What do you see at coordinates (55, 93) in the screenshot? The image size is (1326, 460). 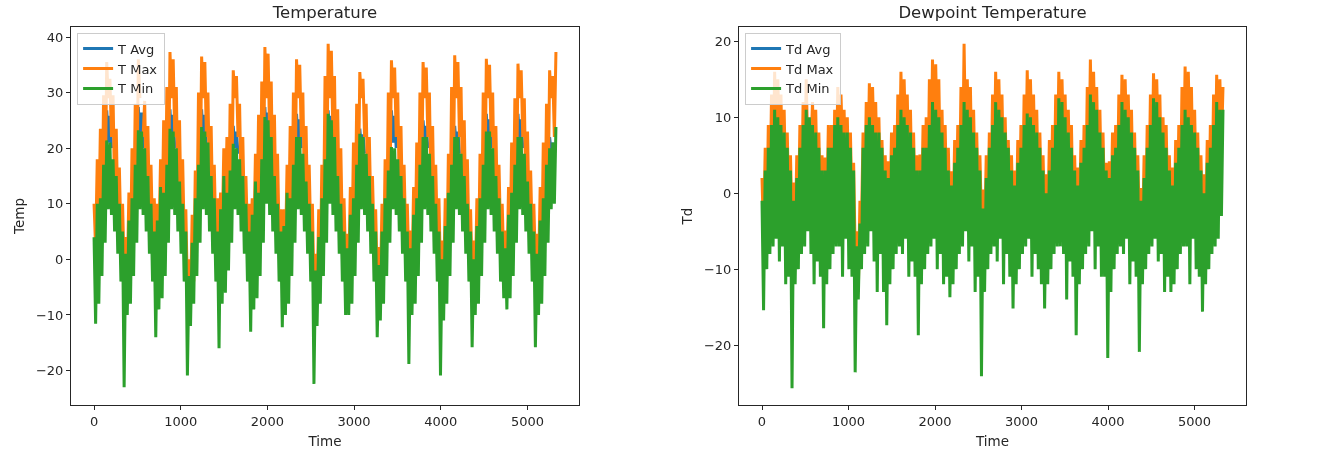 I see `y-tick-label: 30` at bounding box center [55, 93].